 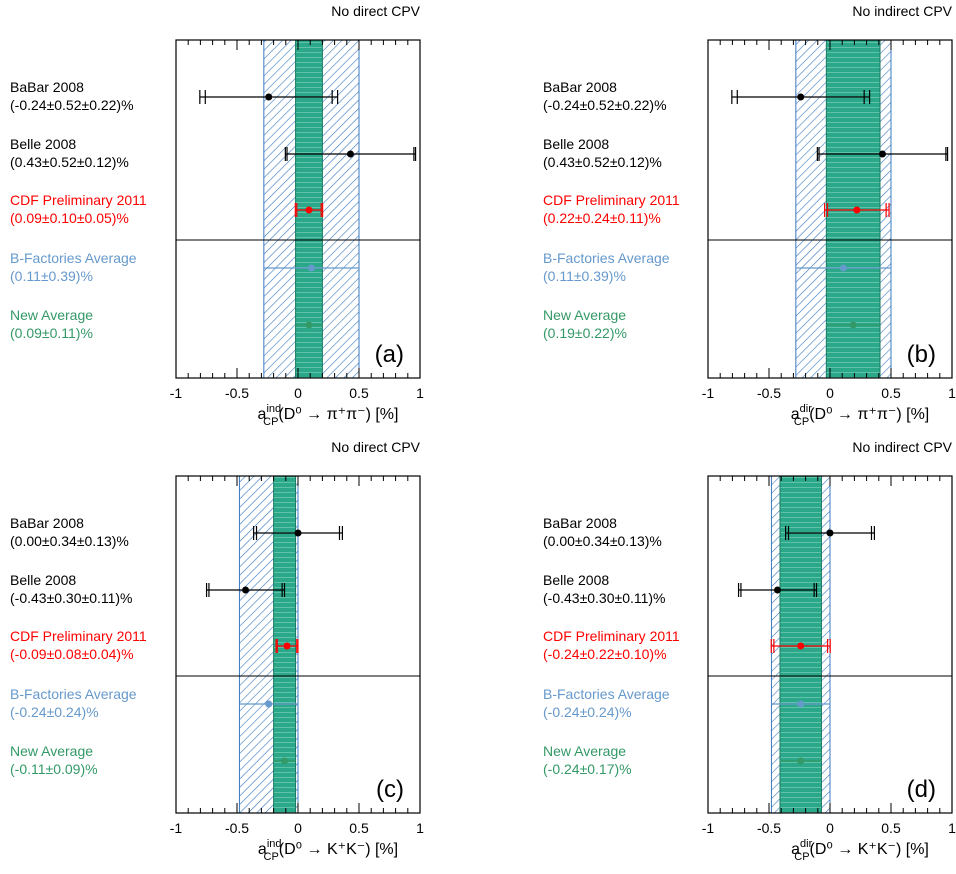 I want to click on row-belle-2008: Belle 2008 (-0.43±0.30±0.11)%, so click(x=680, y=589).